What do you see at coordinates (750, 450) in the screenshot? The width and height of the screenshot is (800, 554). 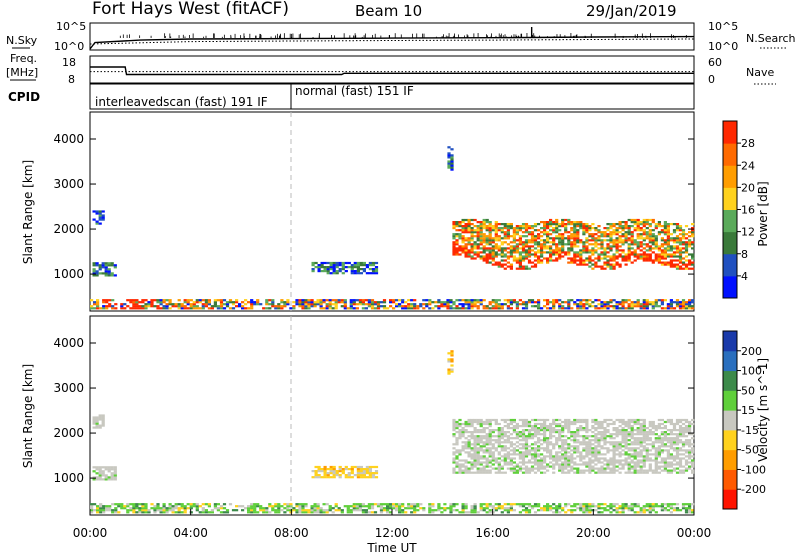 I see `colorbar-tick-label: -50` at bounding box center [750, 450].